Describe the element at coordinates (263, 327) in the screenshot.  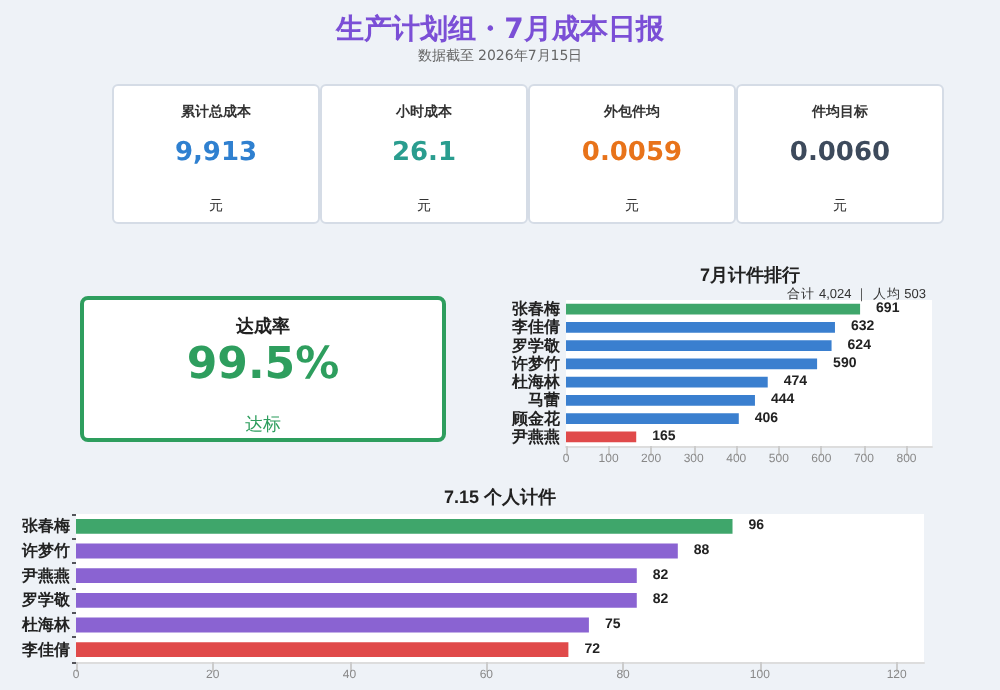
I see `text: 达成率` at that location.